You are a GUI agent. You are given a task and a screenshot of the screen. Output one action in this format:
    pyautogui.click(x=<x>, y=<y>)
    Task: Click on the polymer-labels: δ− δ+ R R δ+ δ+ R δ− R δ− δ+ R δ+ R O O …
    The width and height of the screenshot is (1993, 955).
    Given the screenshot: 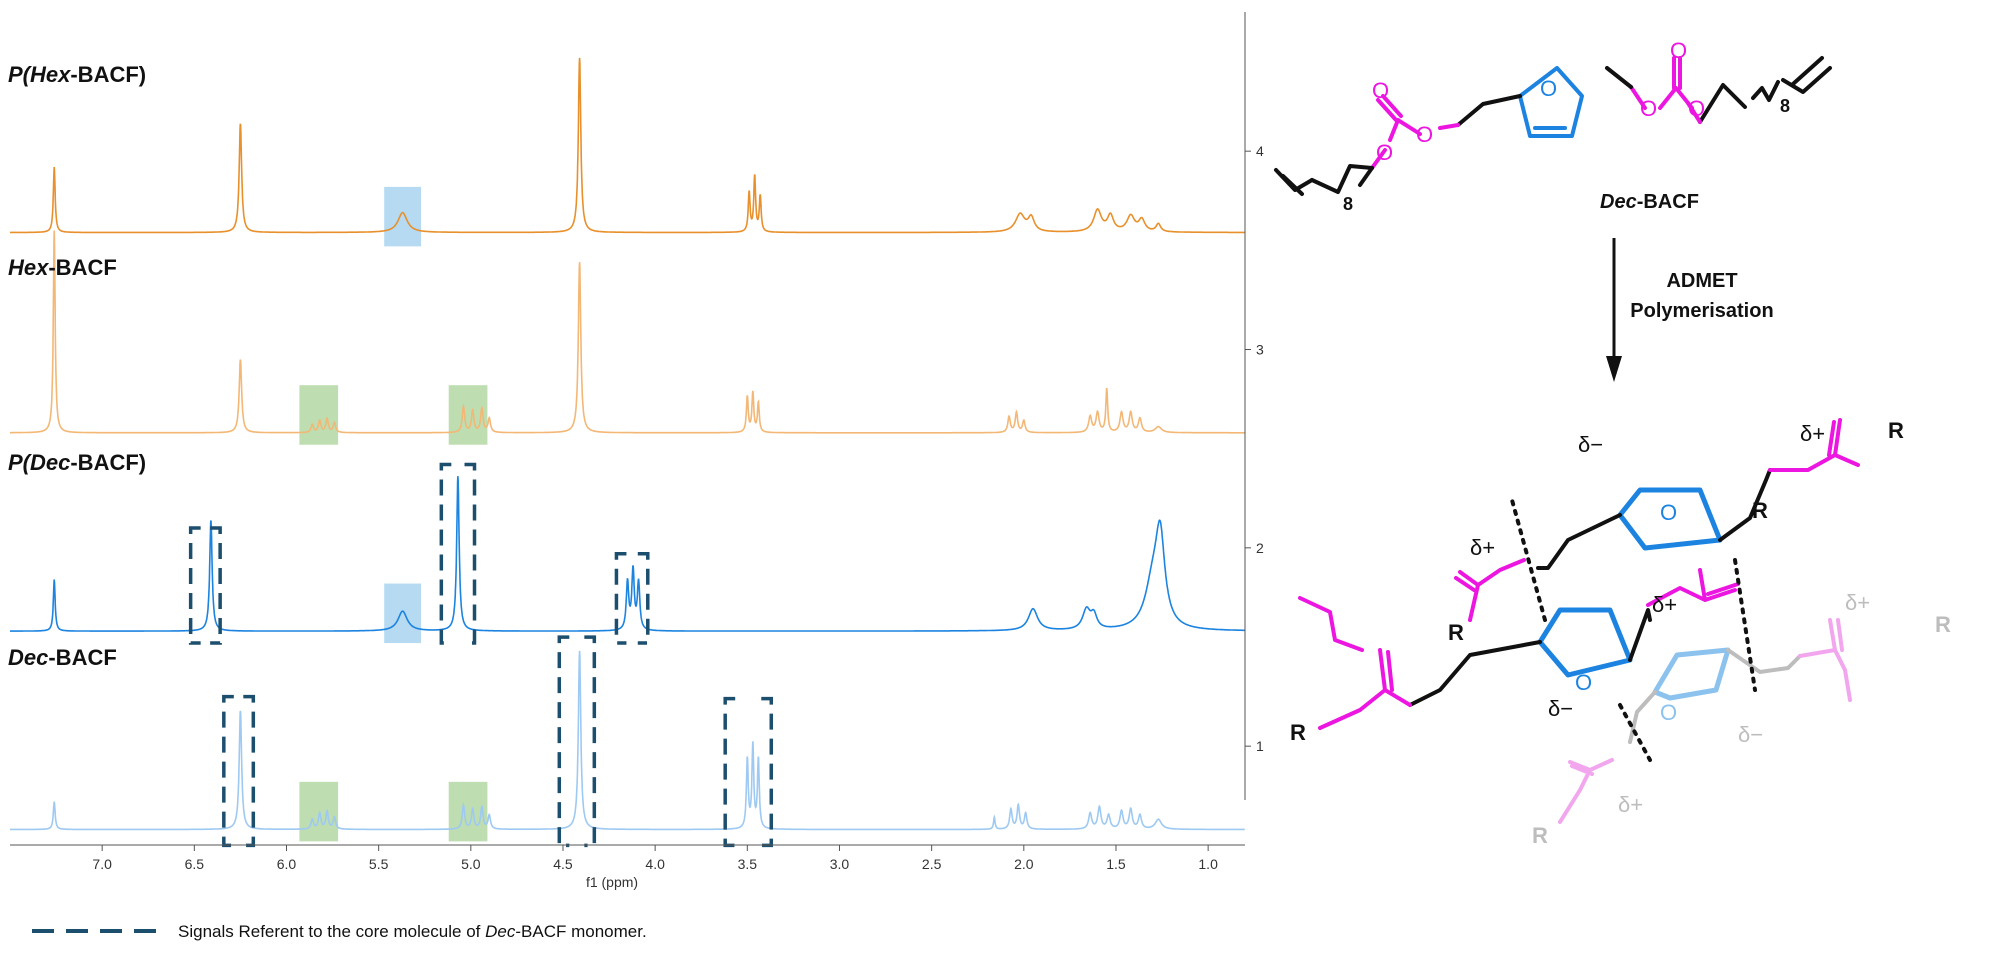 What is the action you would take?
    pyautogui.click(x=1620, y=633)
    